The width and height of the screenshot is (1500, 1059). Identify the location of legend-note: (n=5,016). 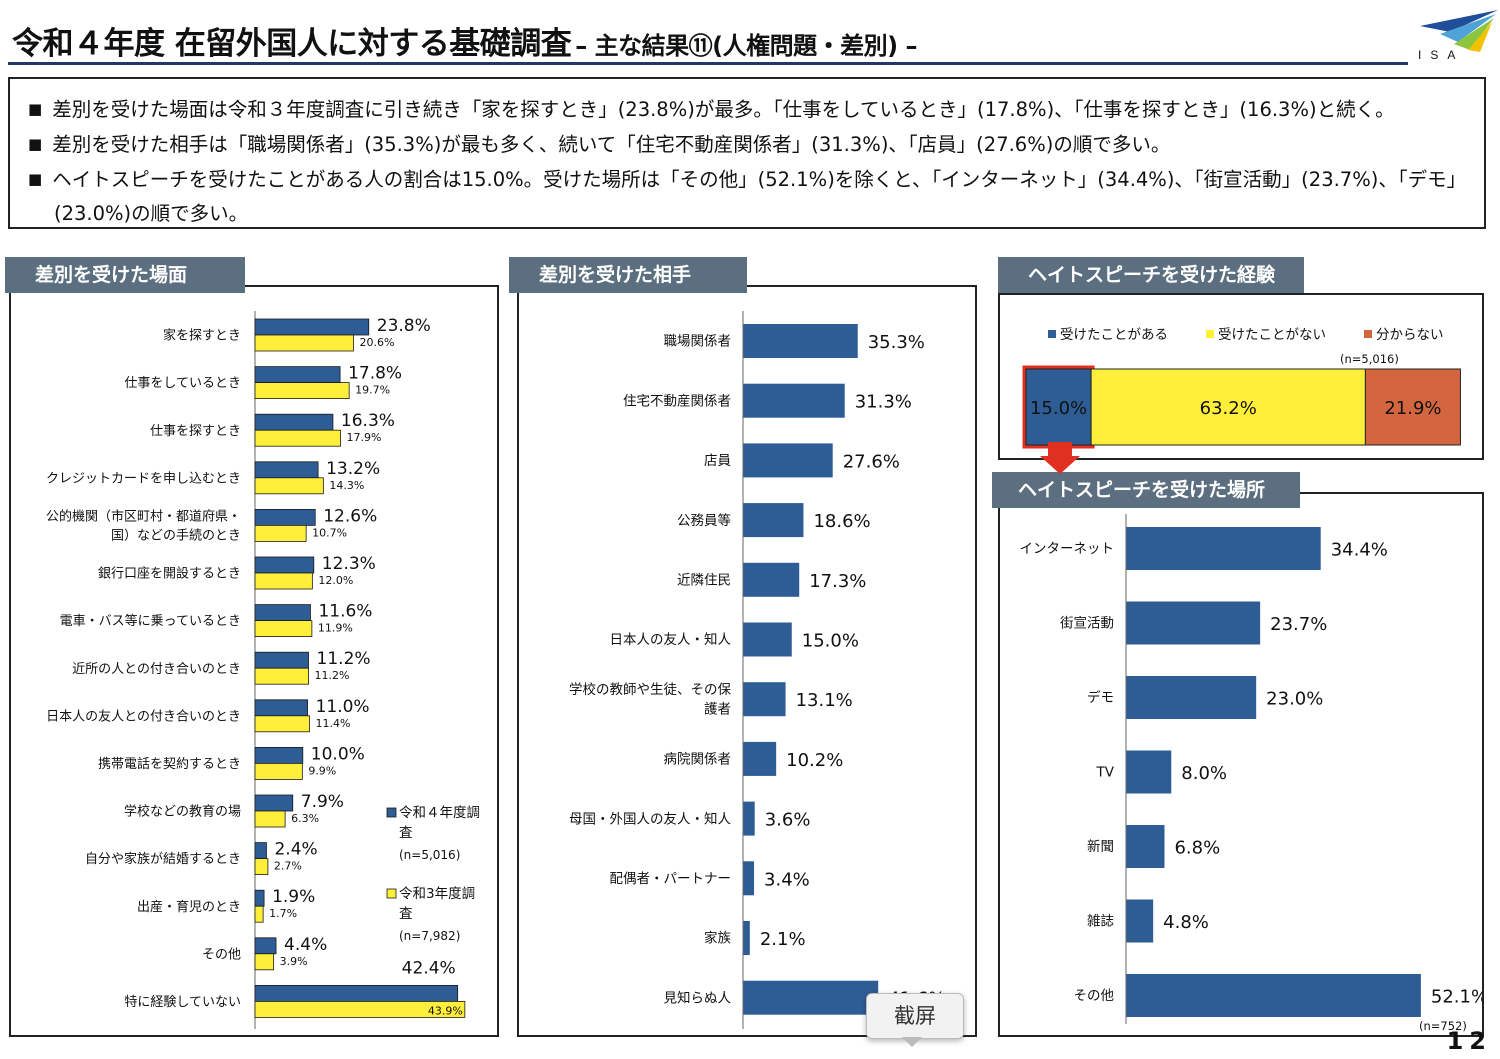
(429, 855).